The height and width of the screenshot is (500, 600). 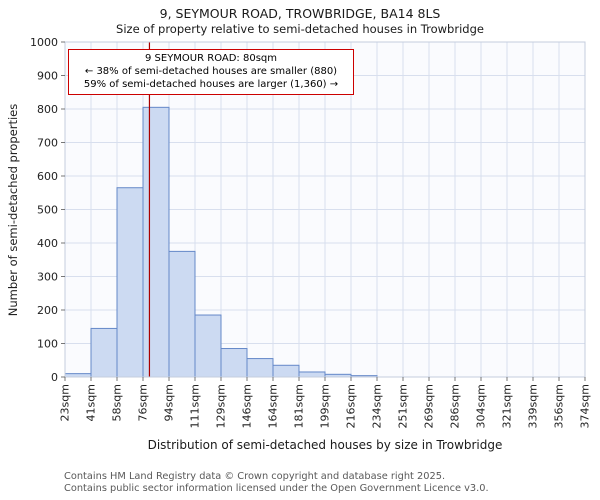 What do you see at coordinates (481, 406) in the screenshot?
I see `x-tick-label: 304sqm` at bounding box center [481, 406].